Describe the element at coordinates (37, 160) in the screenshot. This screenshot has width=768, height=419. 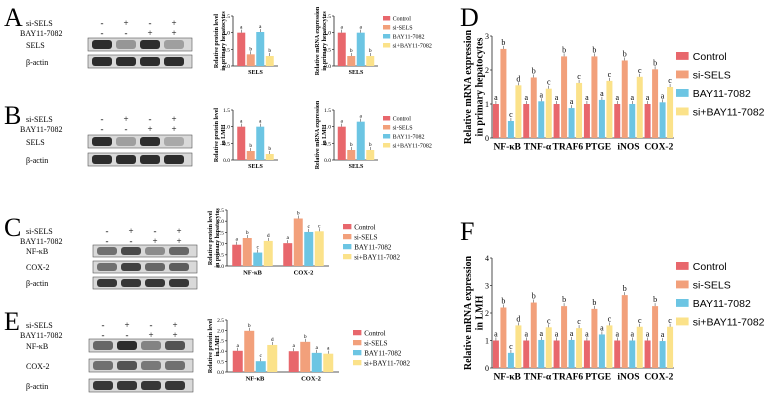
I see `blot-band-label: β-actin` at that location.